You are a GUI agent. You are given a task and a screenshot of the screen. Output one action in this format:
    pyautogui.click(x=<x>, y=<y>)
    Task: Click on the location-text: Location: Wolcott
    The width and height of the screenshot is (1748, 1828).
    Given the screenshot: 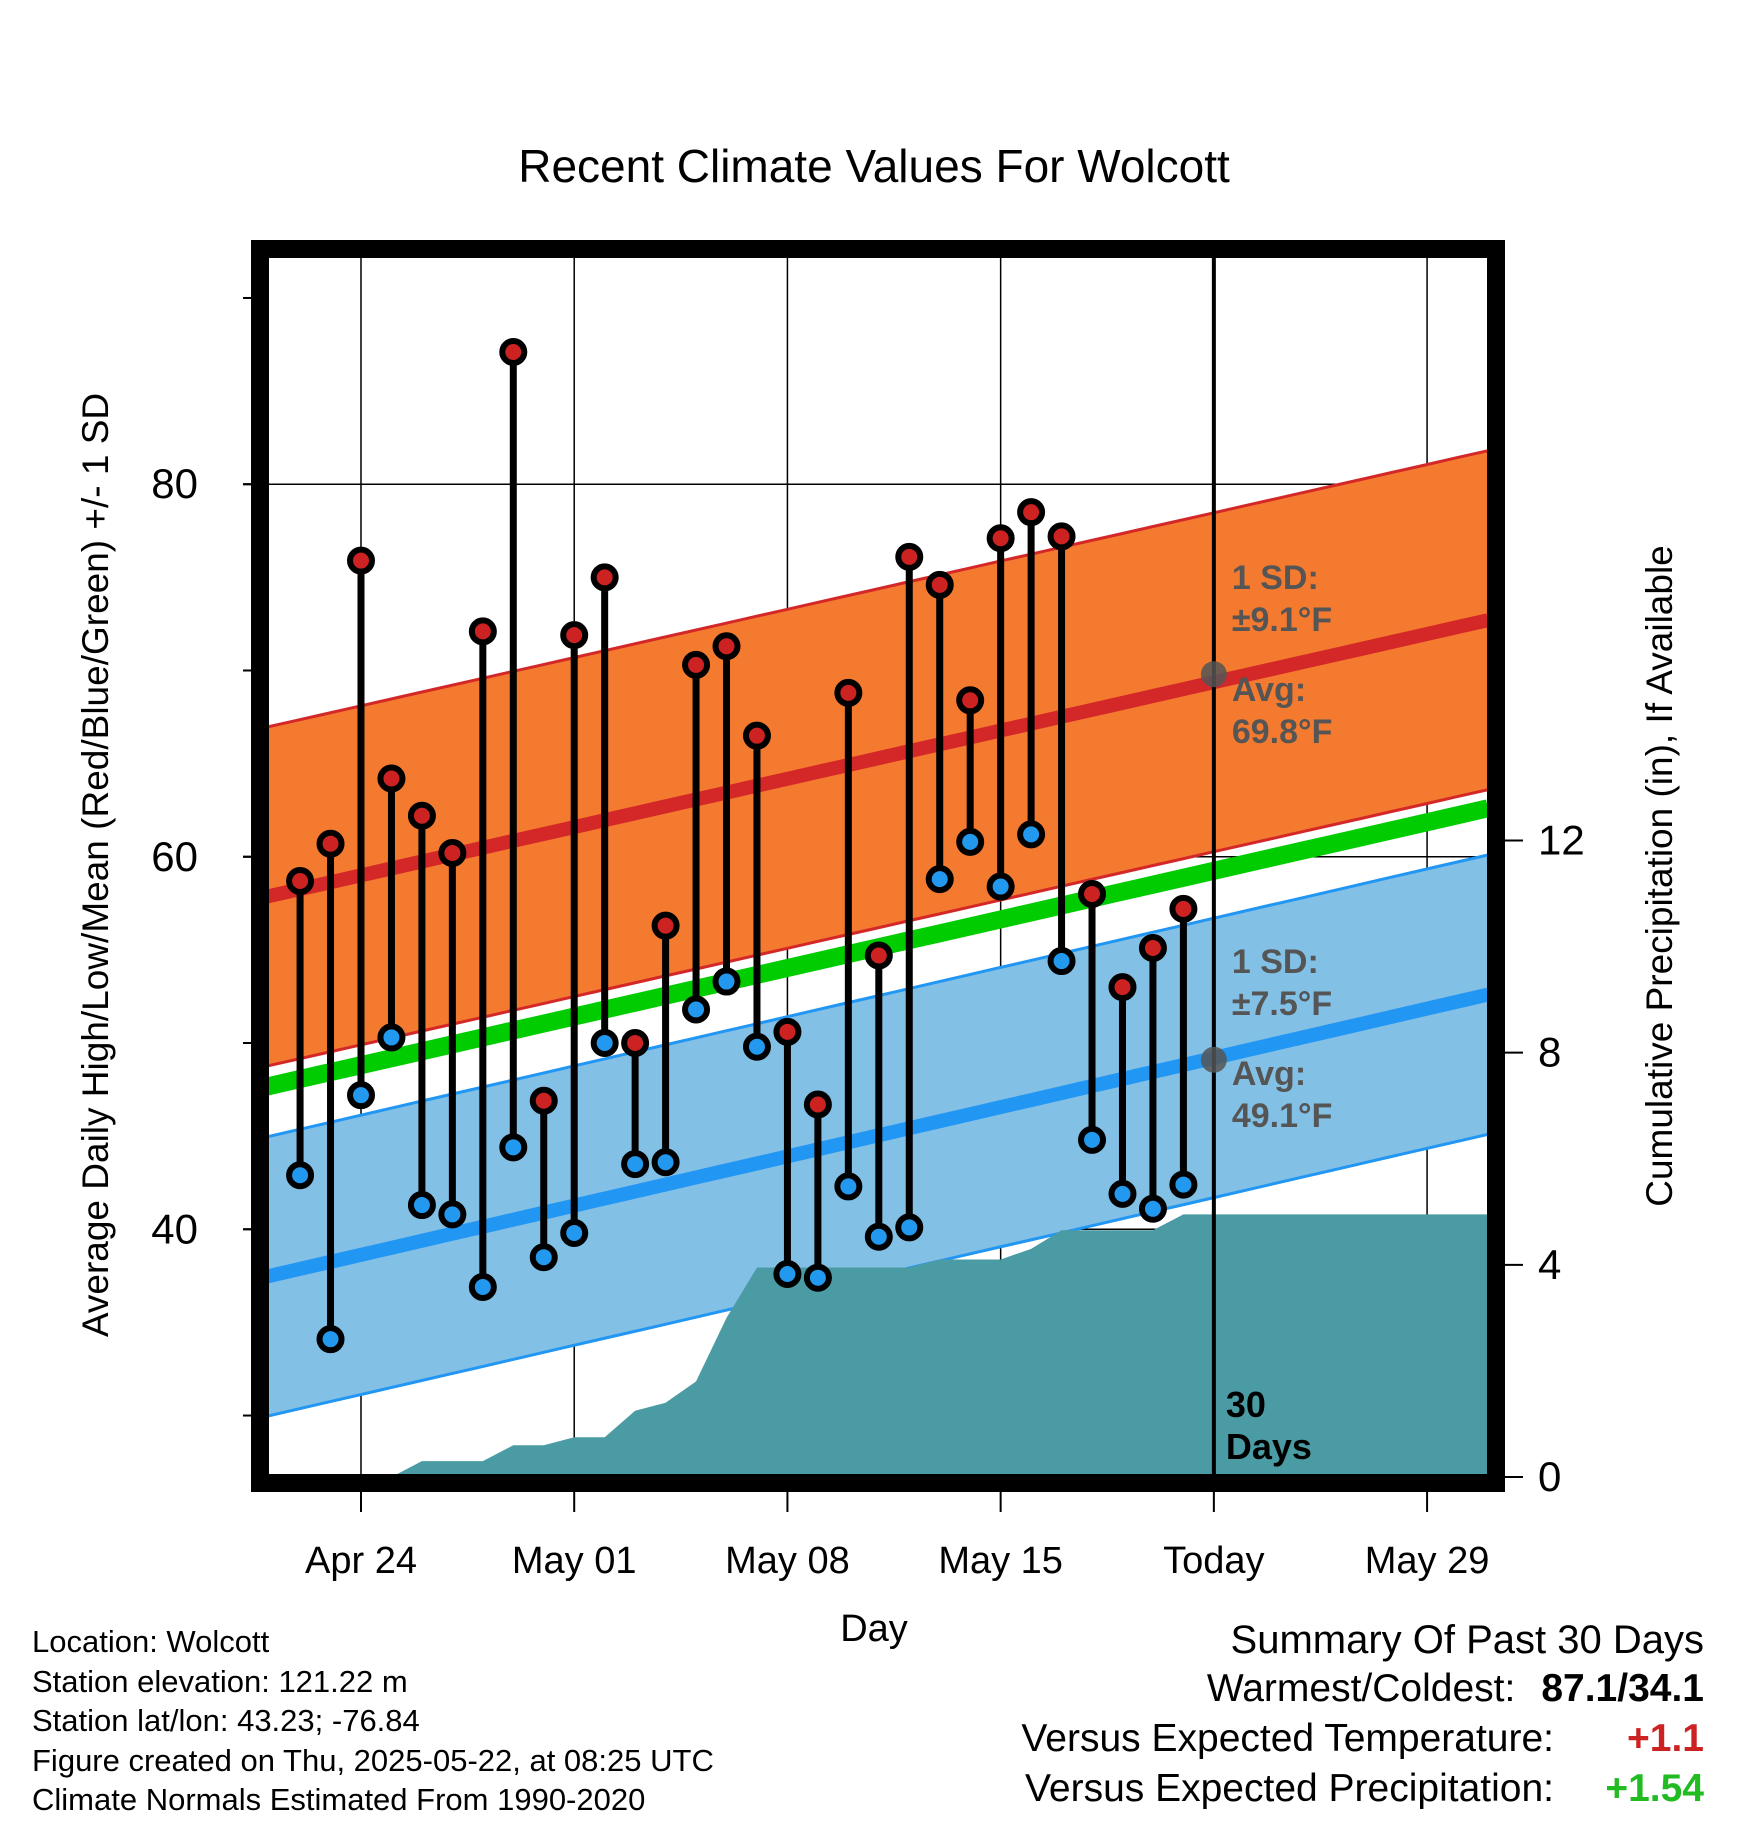 What is the action you would take?
    pyautogui.click(x=151, y=1641)
    